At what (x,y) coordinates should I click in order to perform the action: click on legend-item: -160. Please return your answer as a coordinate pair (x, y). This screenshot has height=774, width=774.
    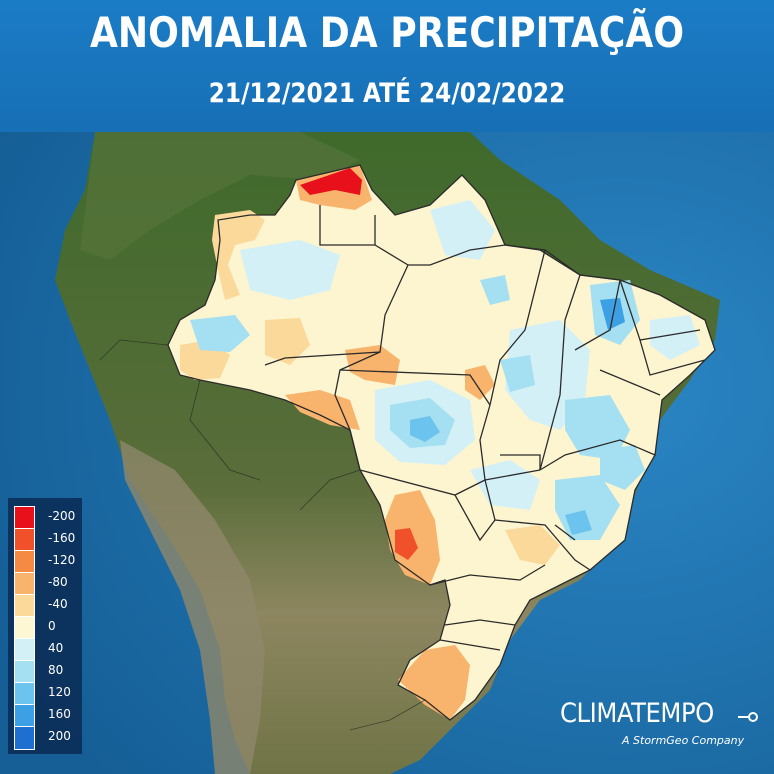
    Looking at the image, I should click on (48, 540).